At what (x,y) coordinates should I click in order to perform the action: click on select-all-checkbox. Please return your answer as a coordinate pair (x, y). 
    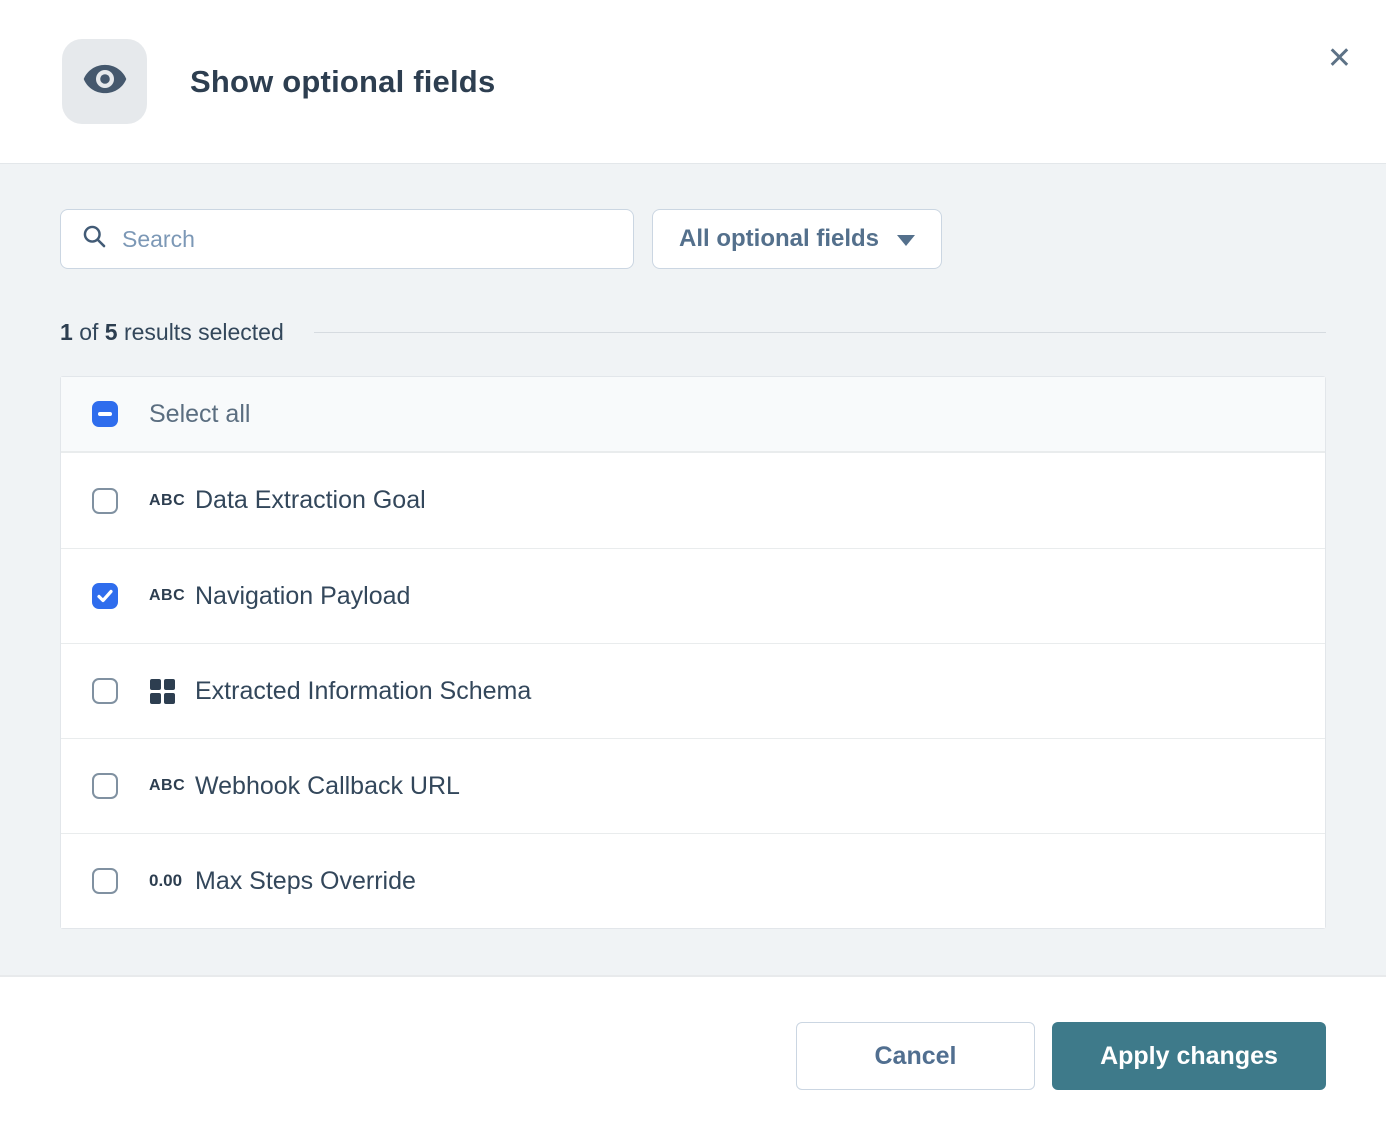
    Looking at the image, I should click on (105, 414).